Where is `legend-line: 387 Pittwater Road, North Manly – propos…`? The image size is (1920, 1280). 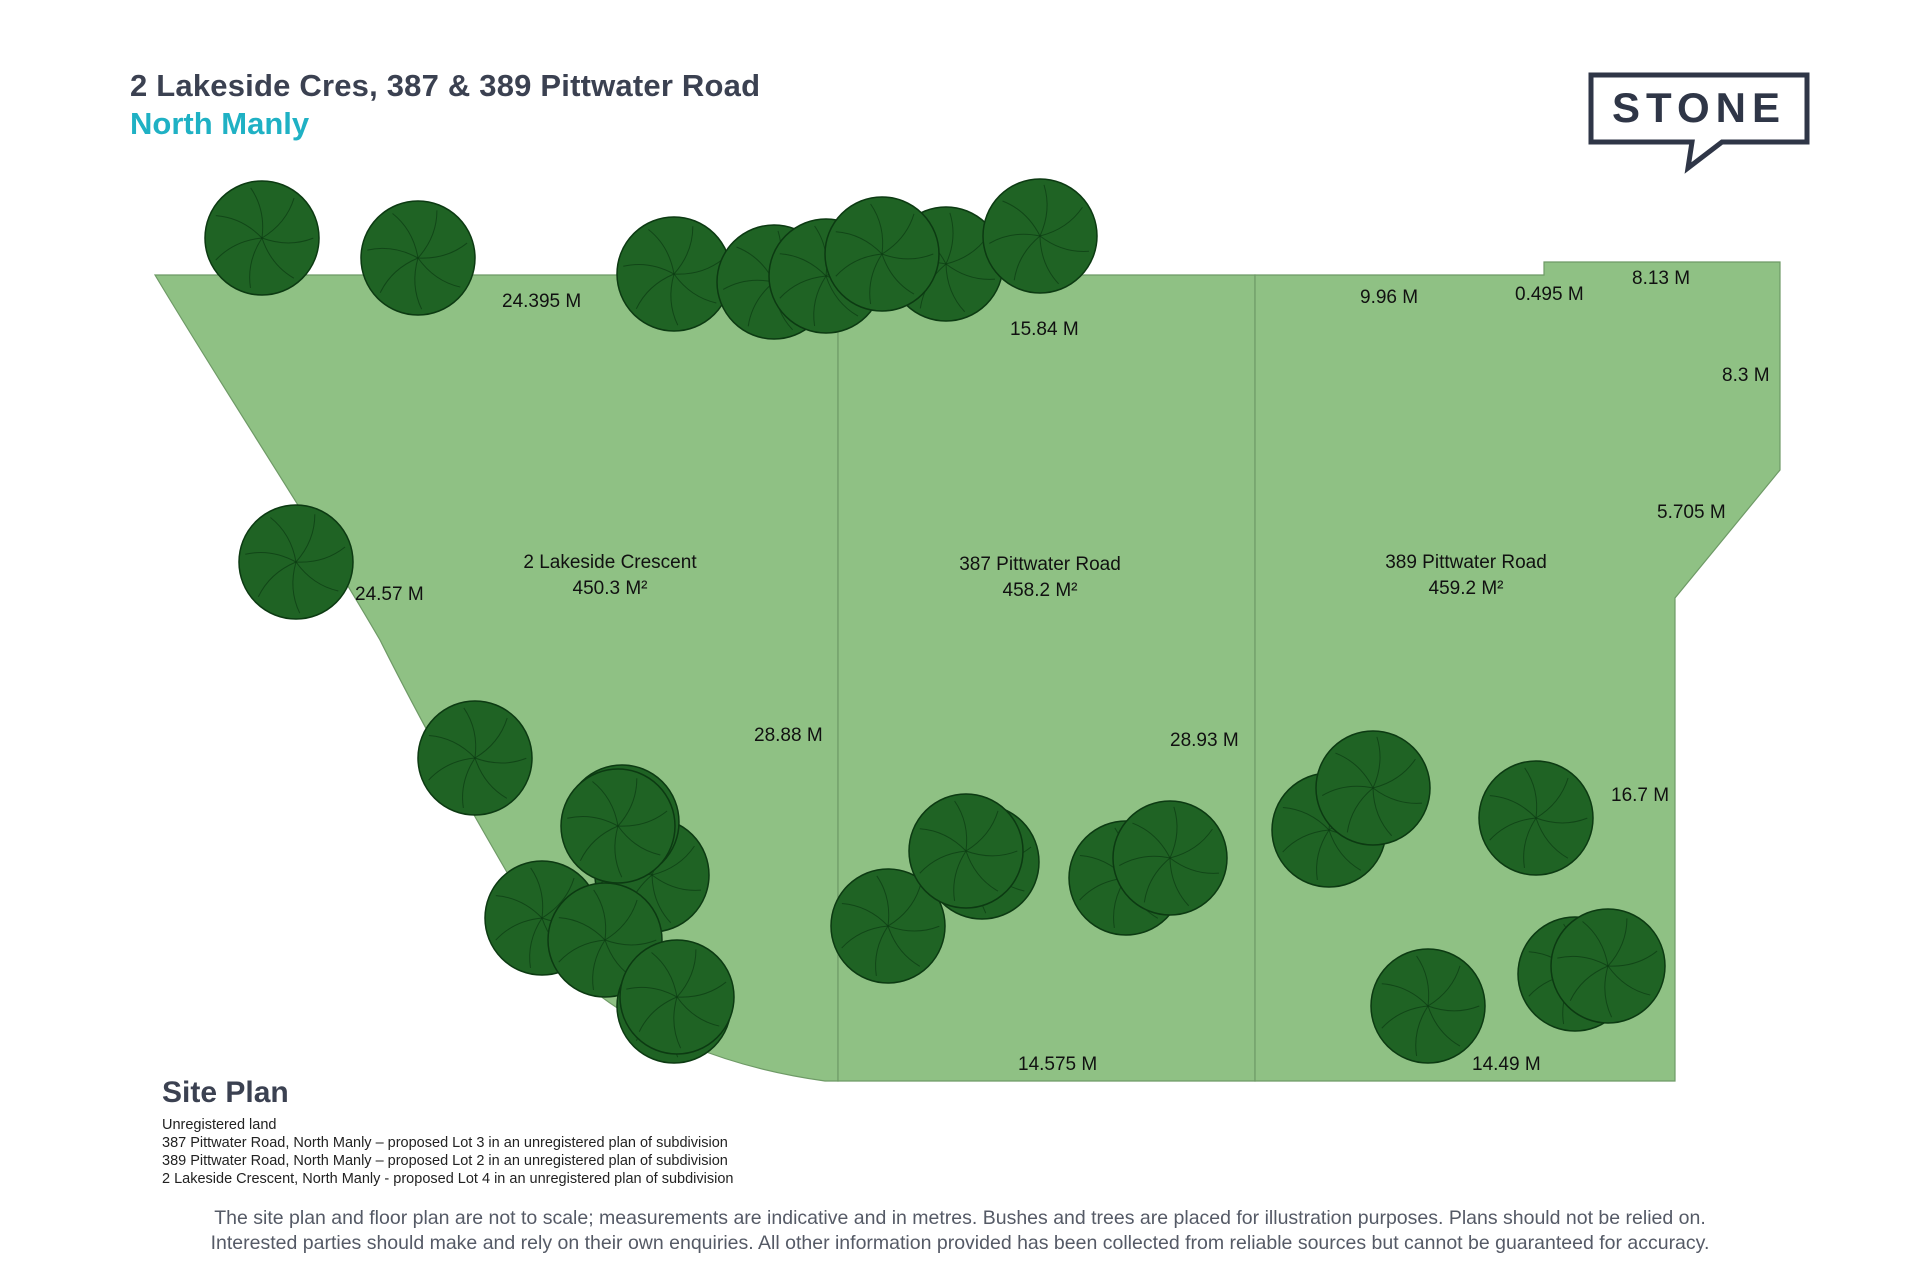 legend-line: 387 Pittwater Road, North Manly – propos… is located at coordinates (445, 1143).